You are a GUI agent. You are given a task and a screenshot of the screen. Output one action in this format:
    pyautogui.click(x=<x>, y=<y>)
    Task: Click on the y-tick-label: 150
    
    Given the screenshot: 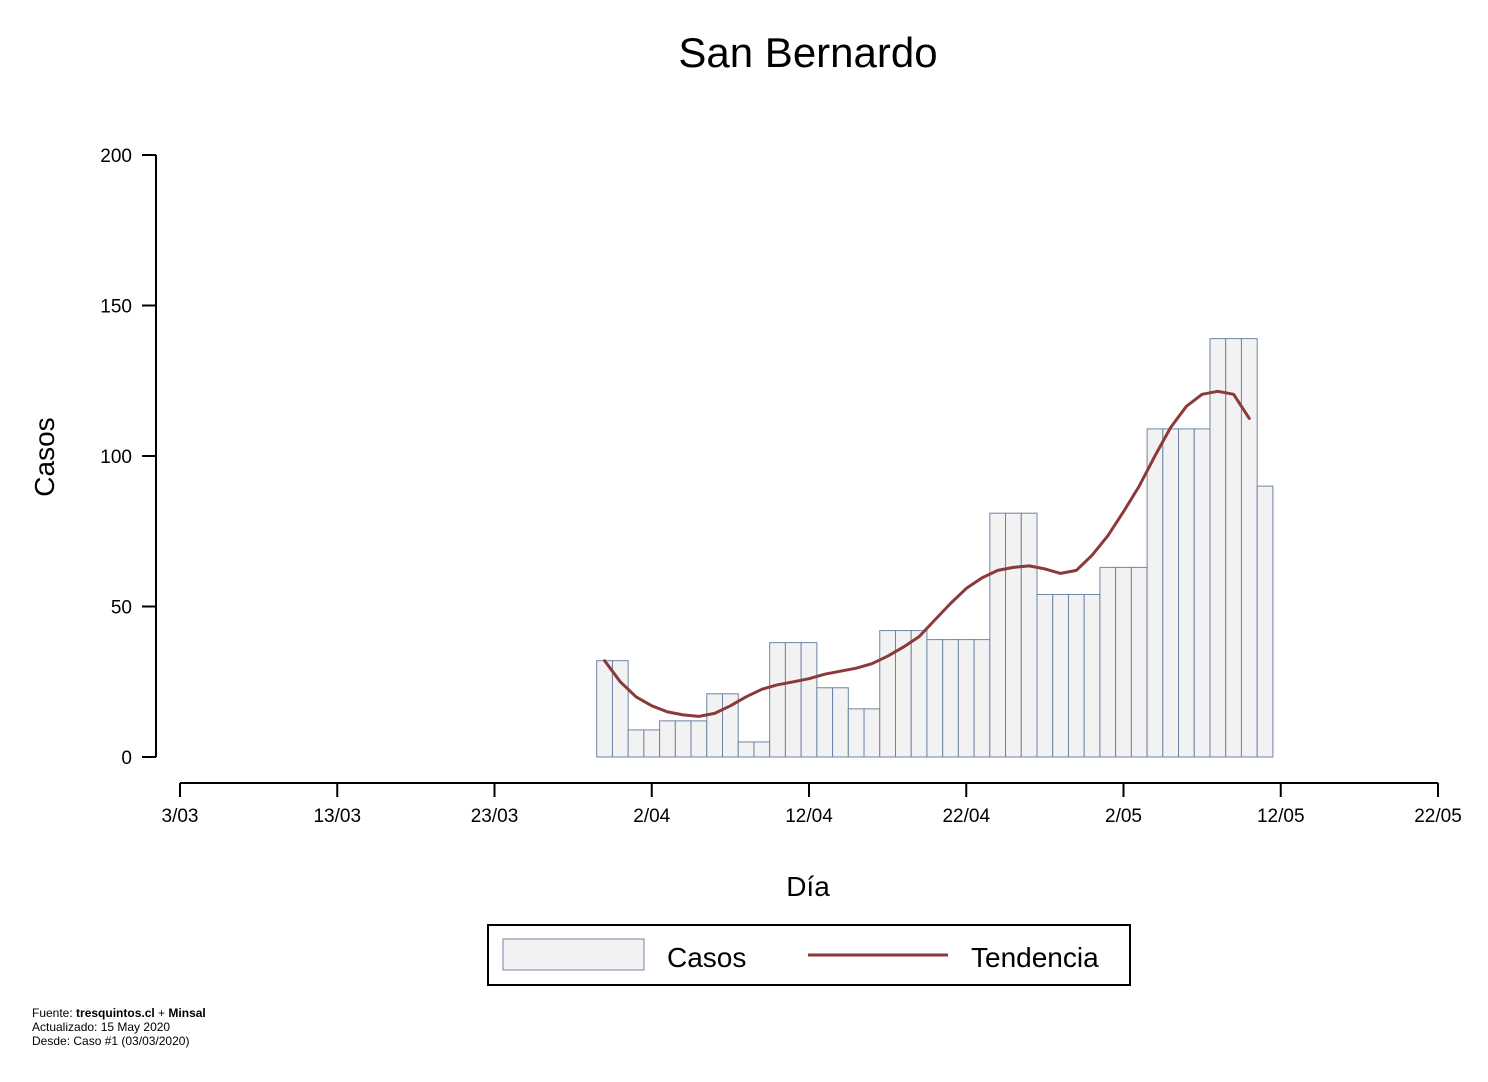 What is the action you would take?
    pyautogui.click(x=116, y=307)
    